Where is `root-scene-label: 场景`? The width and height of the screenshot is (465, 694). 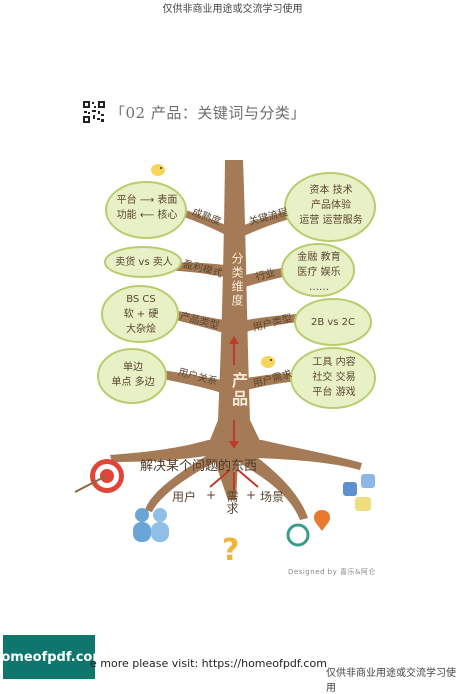
root-scene-label: 场景 is located at coordinates (272, 497).